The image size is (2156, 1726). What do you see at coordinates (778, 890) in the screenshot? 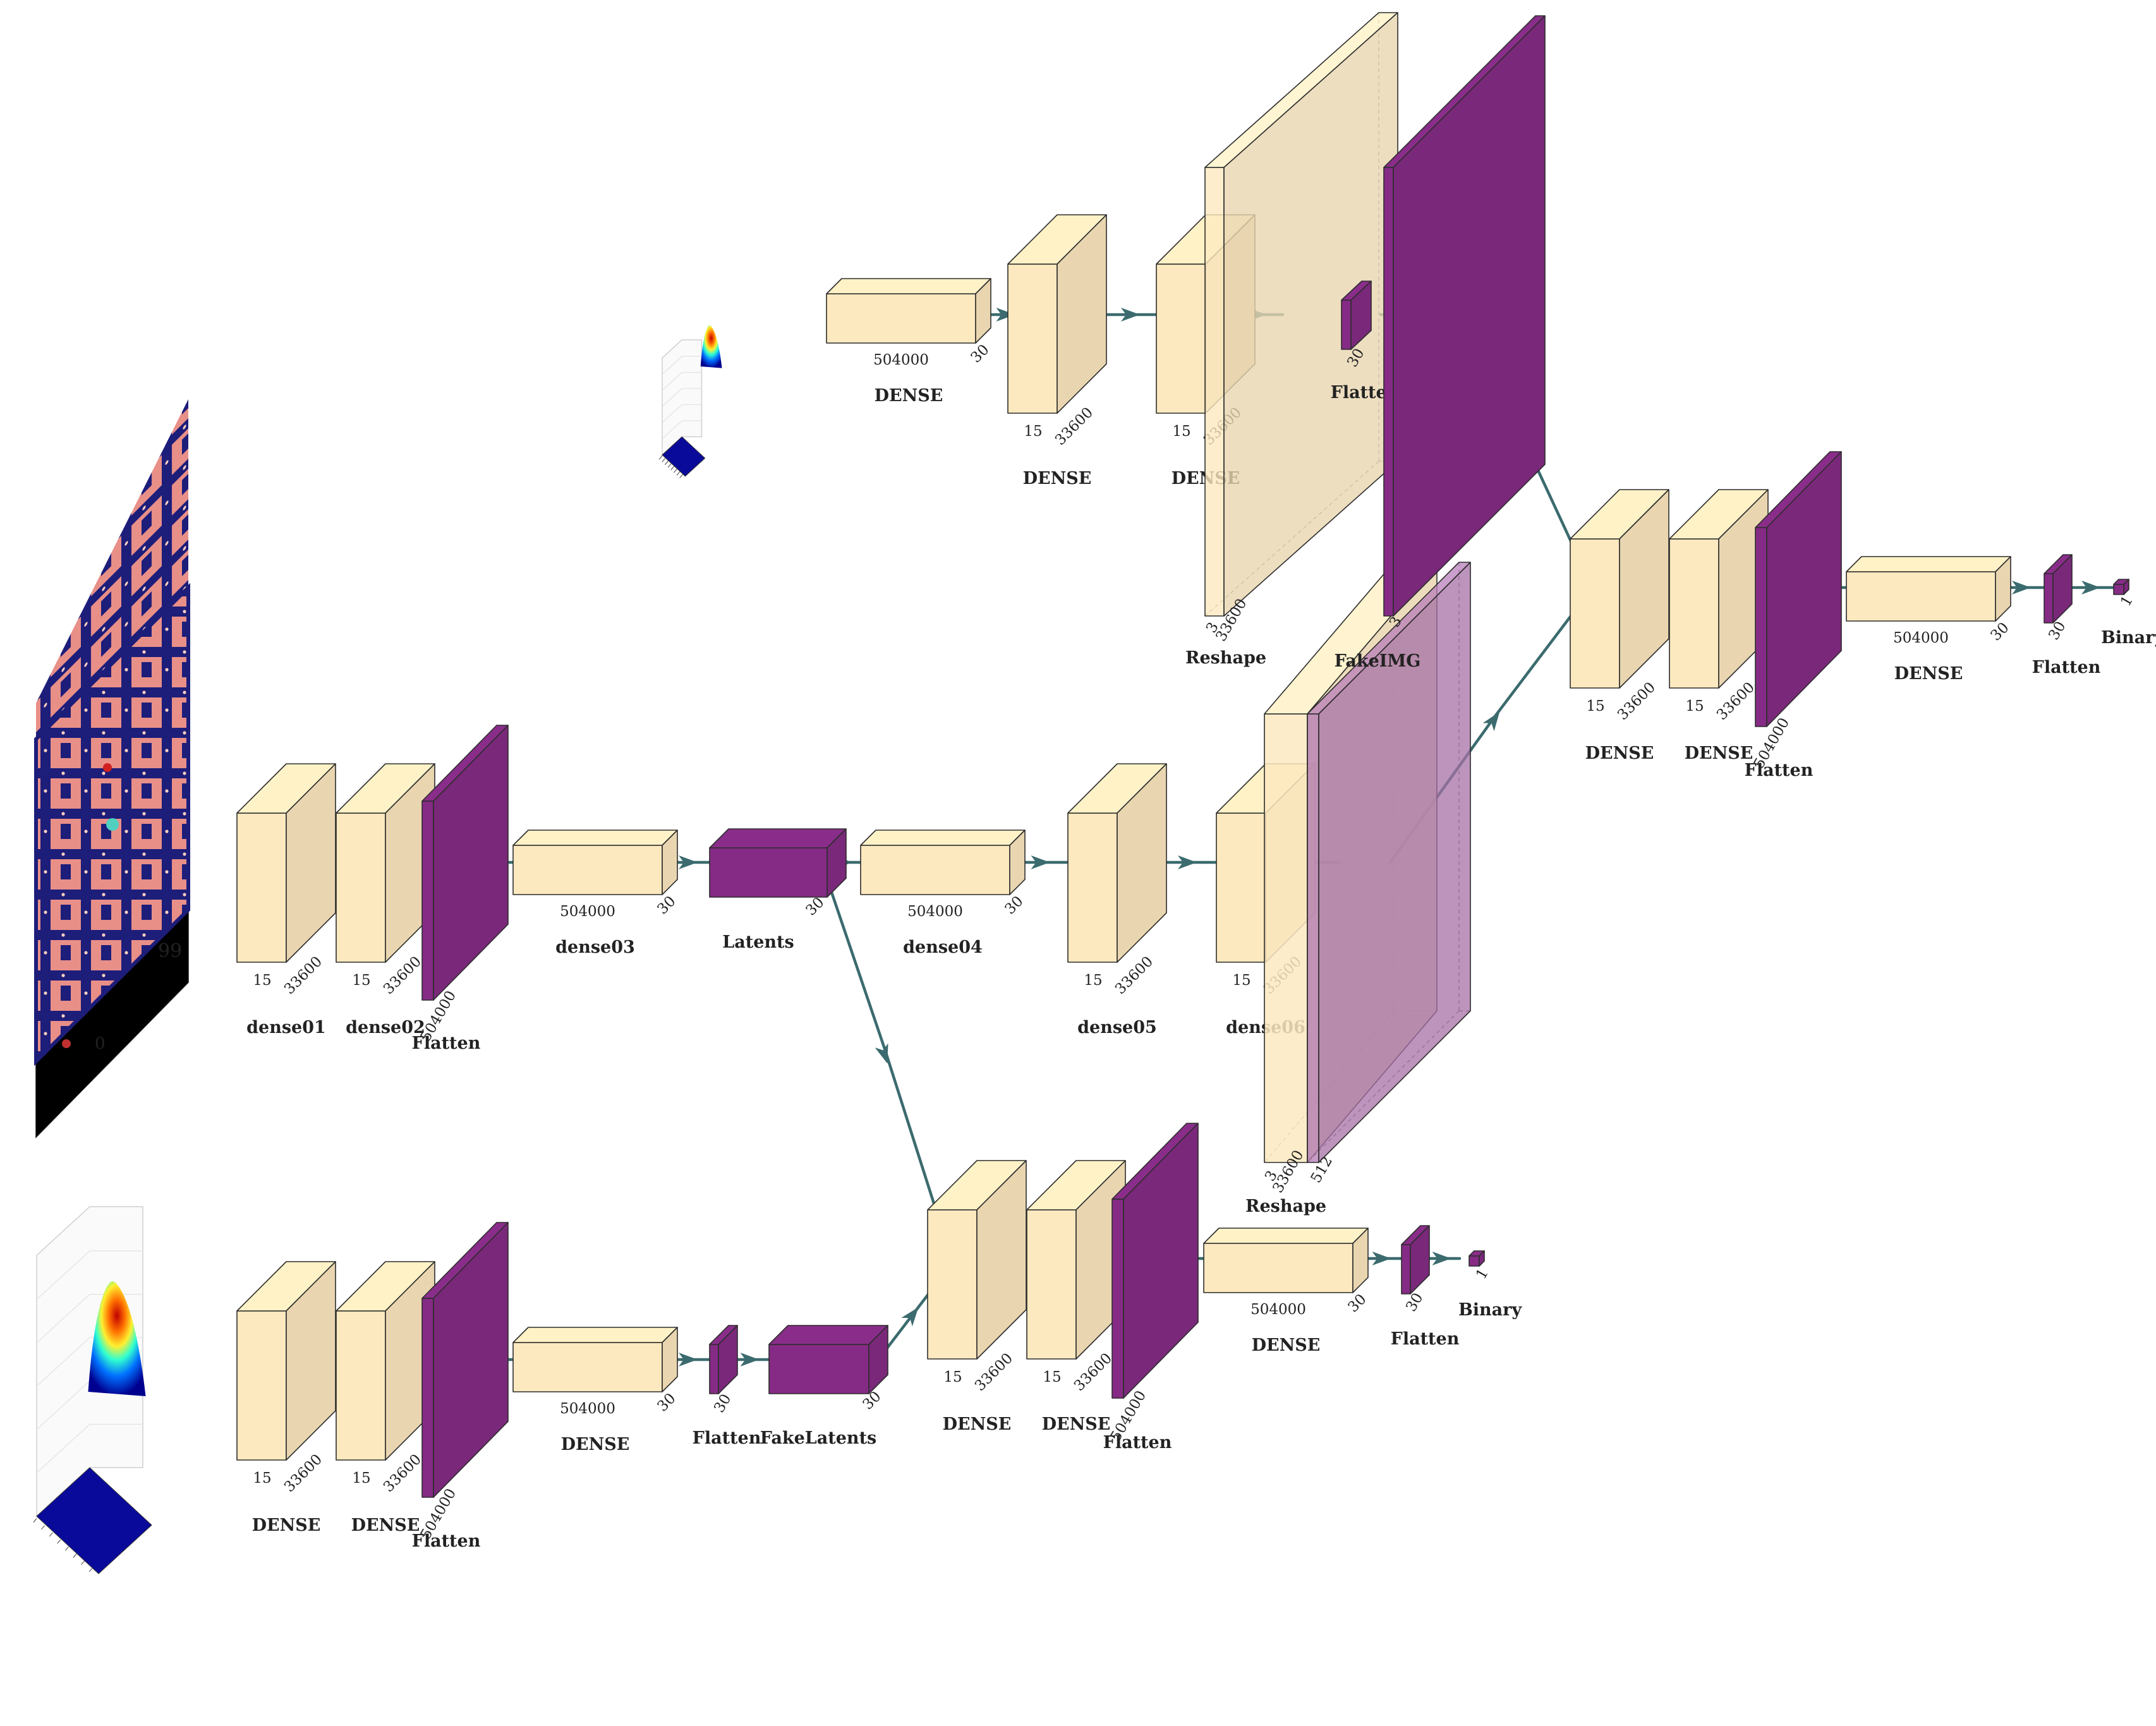
I see `latents-block: Latents 30` at bounding box center [778, 890].